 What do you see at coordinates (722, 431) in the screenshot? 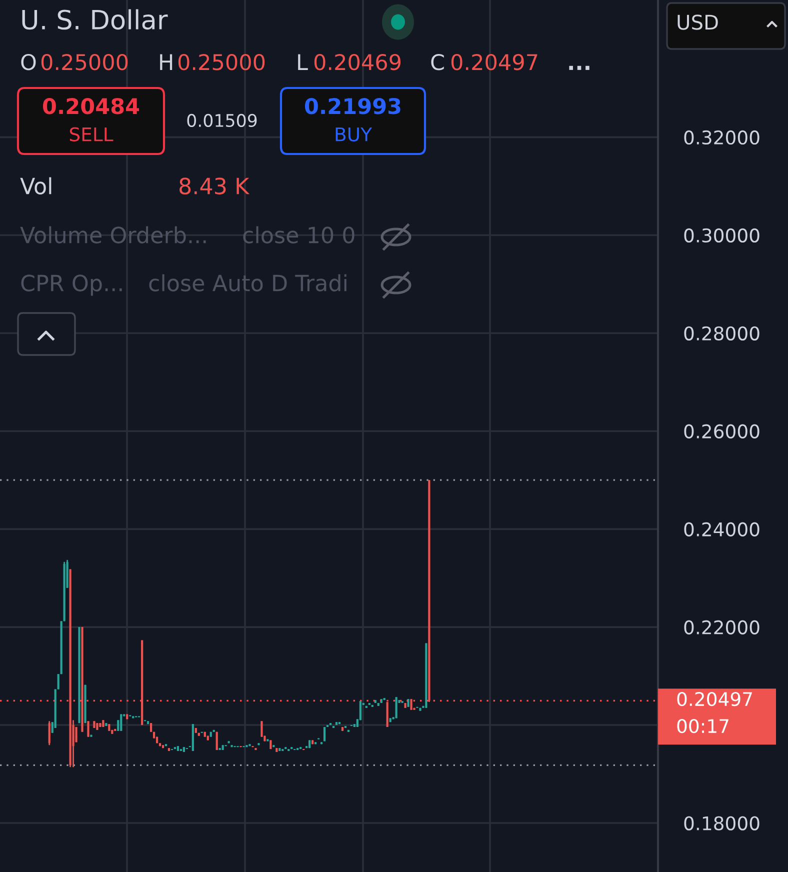
I see `y-tick-label: 0.26000` at bounding box center [722, 431].